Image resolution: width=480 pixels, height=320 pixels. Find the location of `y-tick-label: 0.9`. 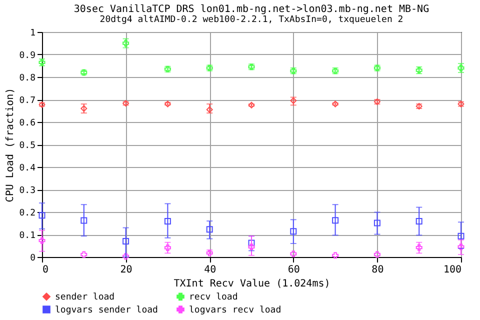

y-tick-label: 0.9 is located at coordinates (27, 56).